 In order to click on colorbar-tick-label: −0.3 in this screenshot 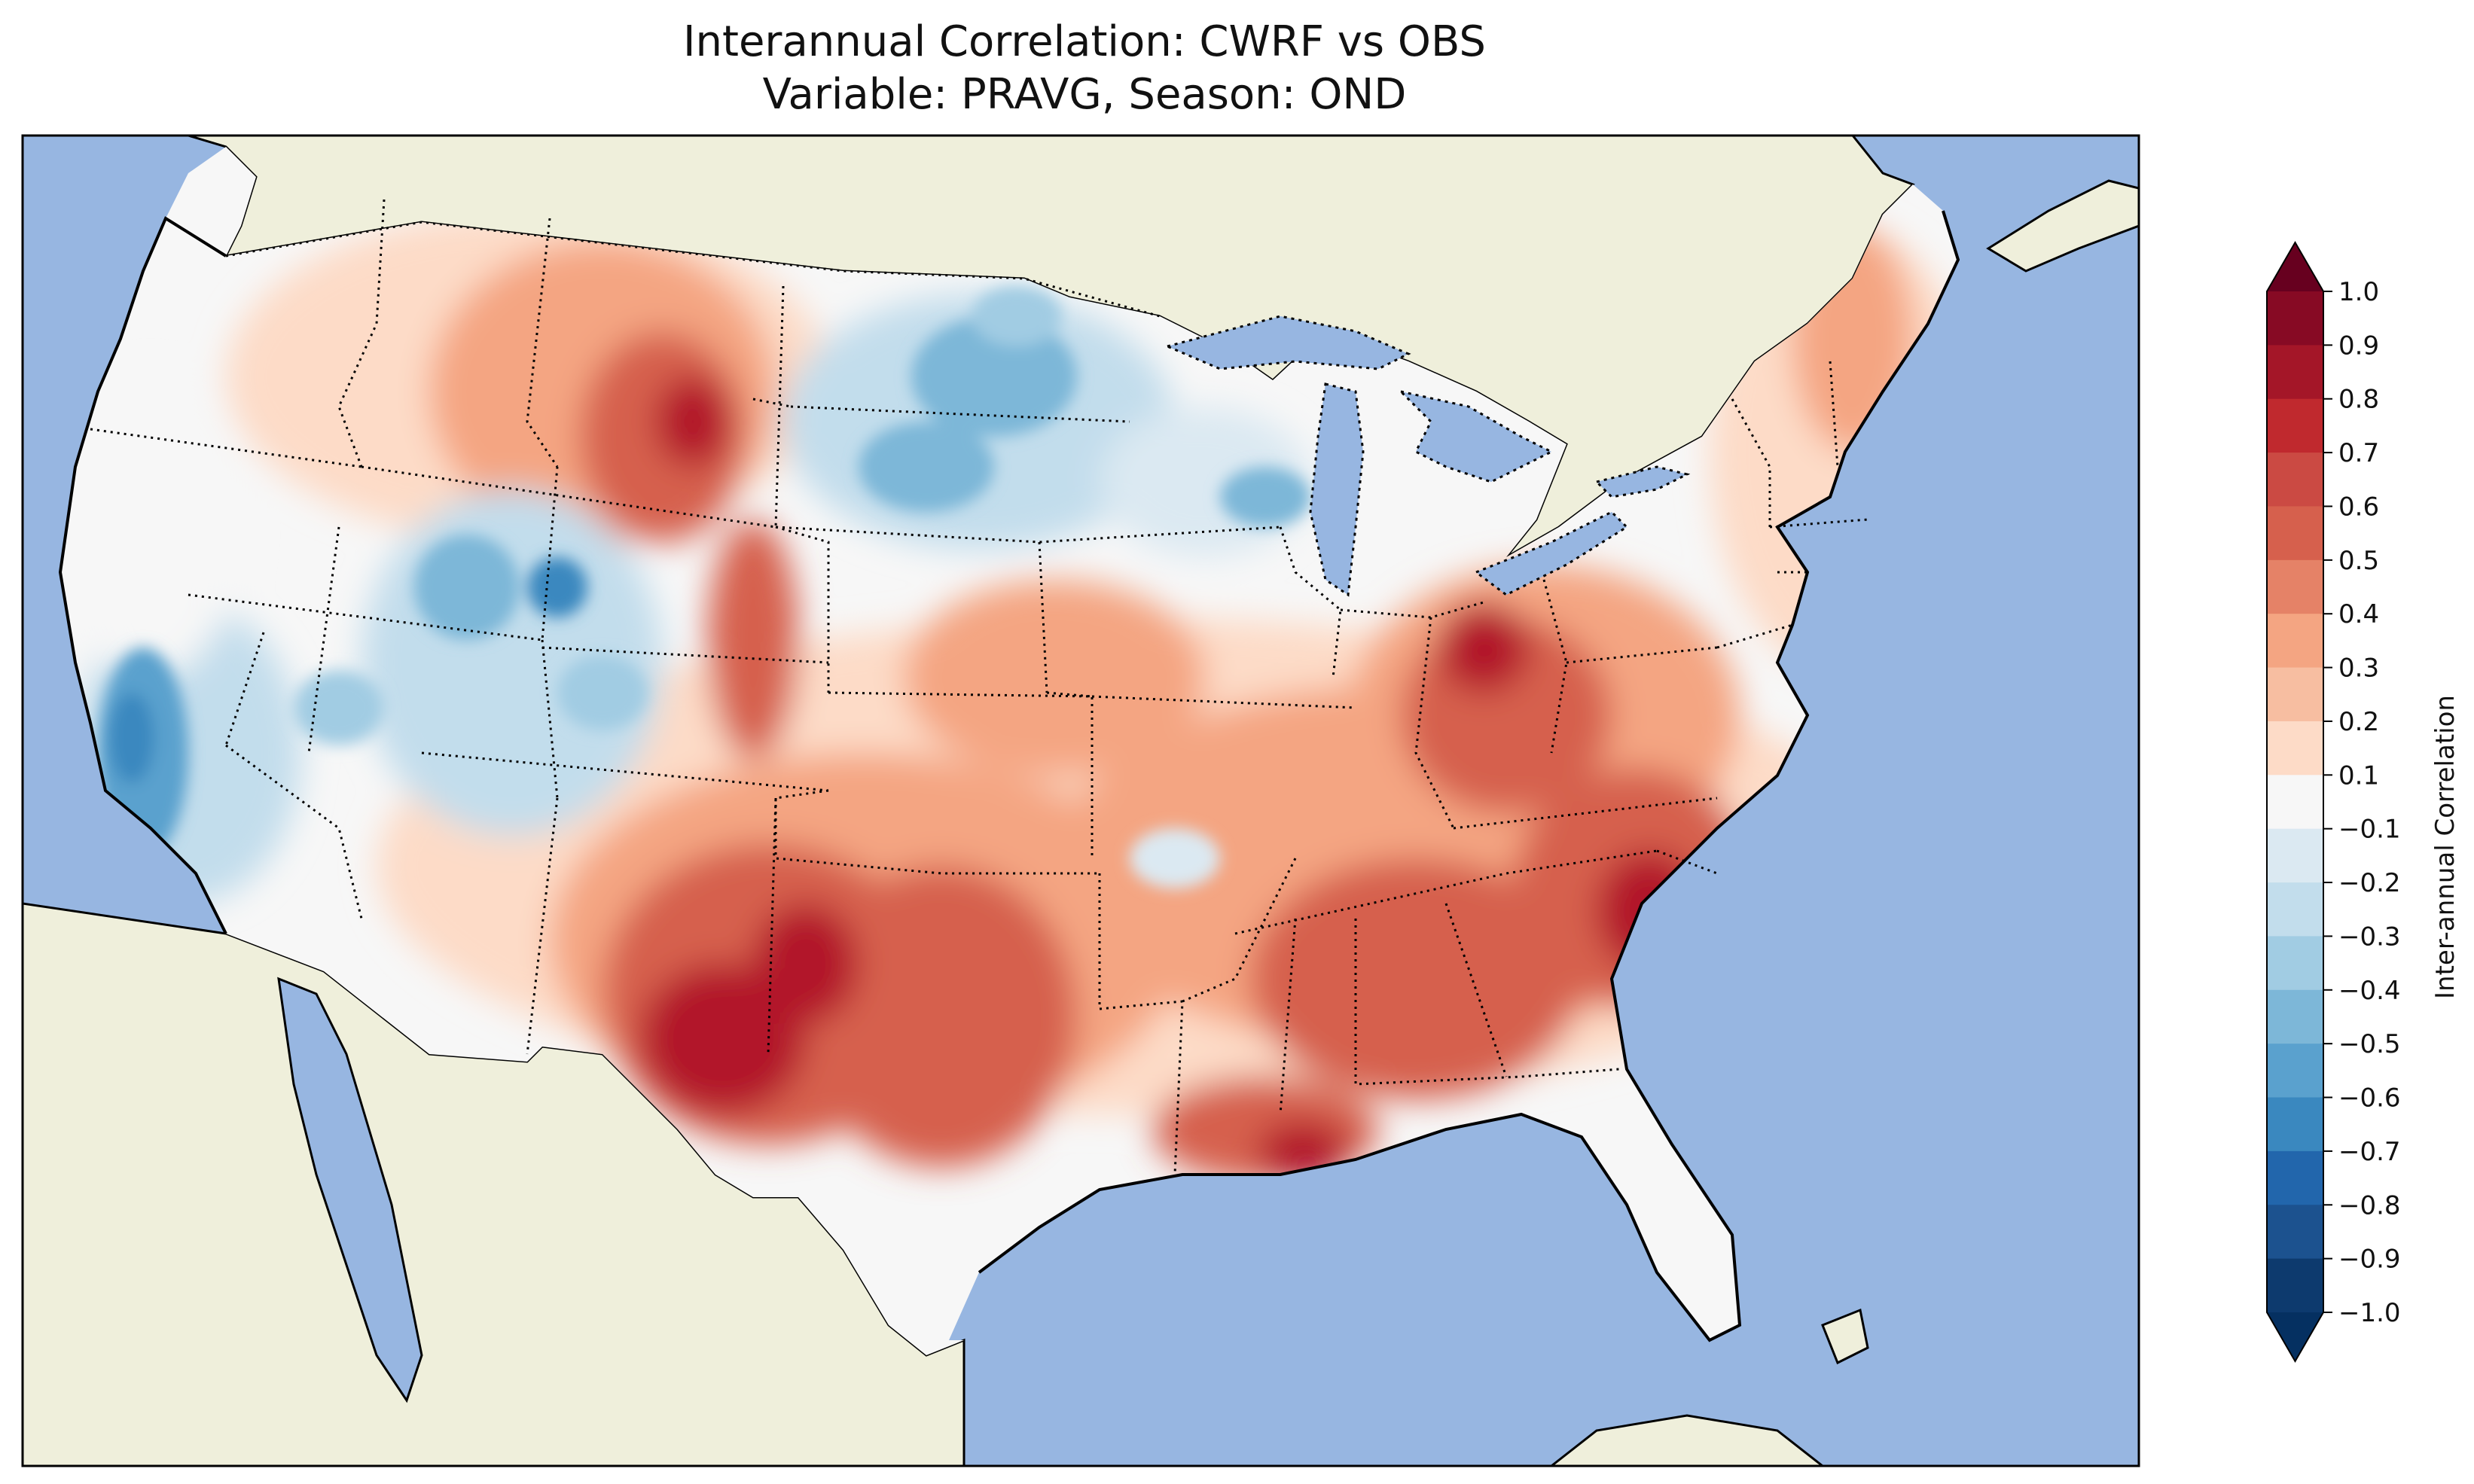, I will do `click(2369, 937)`.